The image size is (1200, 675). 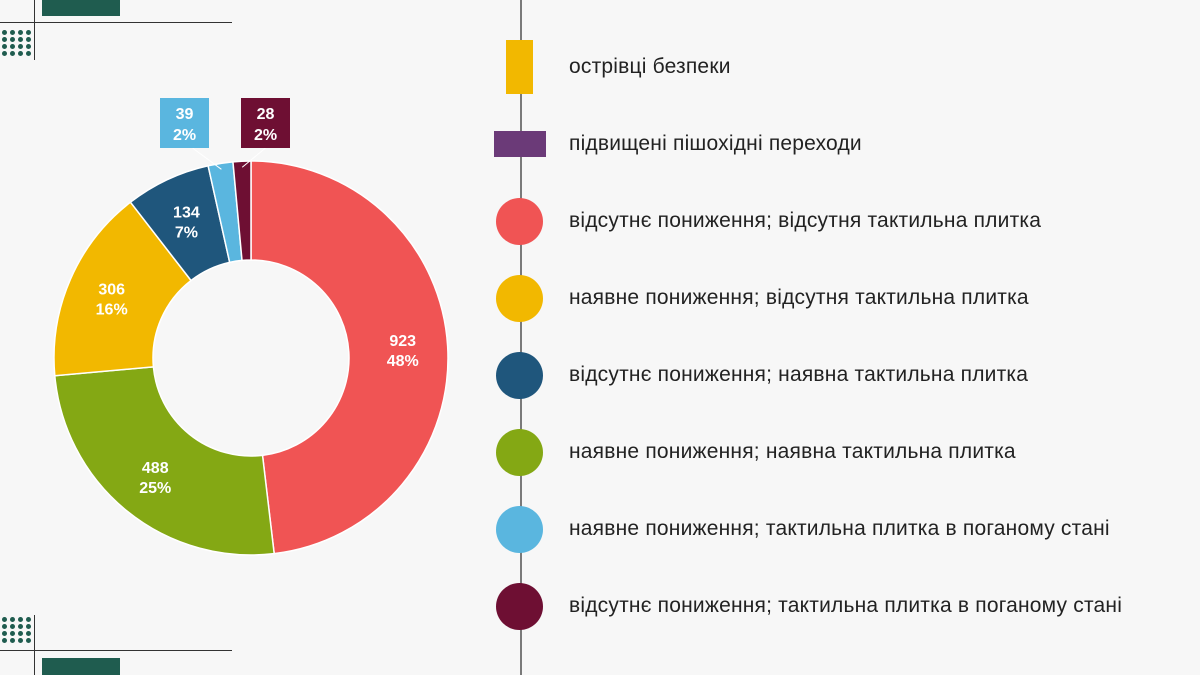 I want to click on decor-bar-bottom, so click(x=81, y=666).